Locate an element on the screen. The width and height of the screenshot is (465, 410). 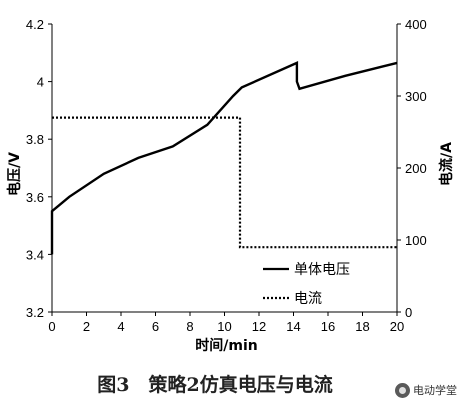
y-right-tick-label: 0 is located at coordinates (408, 312).